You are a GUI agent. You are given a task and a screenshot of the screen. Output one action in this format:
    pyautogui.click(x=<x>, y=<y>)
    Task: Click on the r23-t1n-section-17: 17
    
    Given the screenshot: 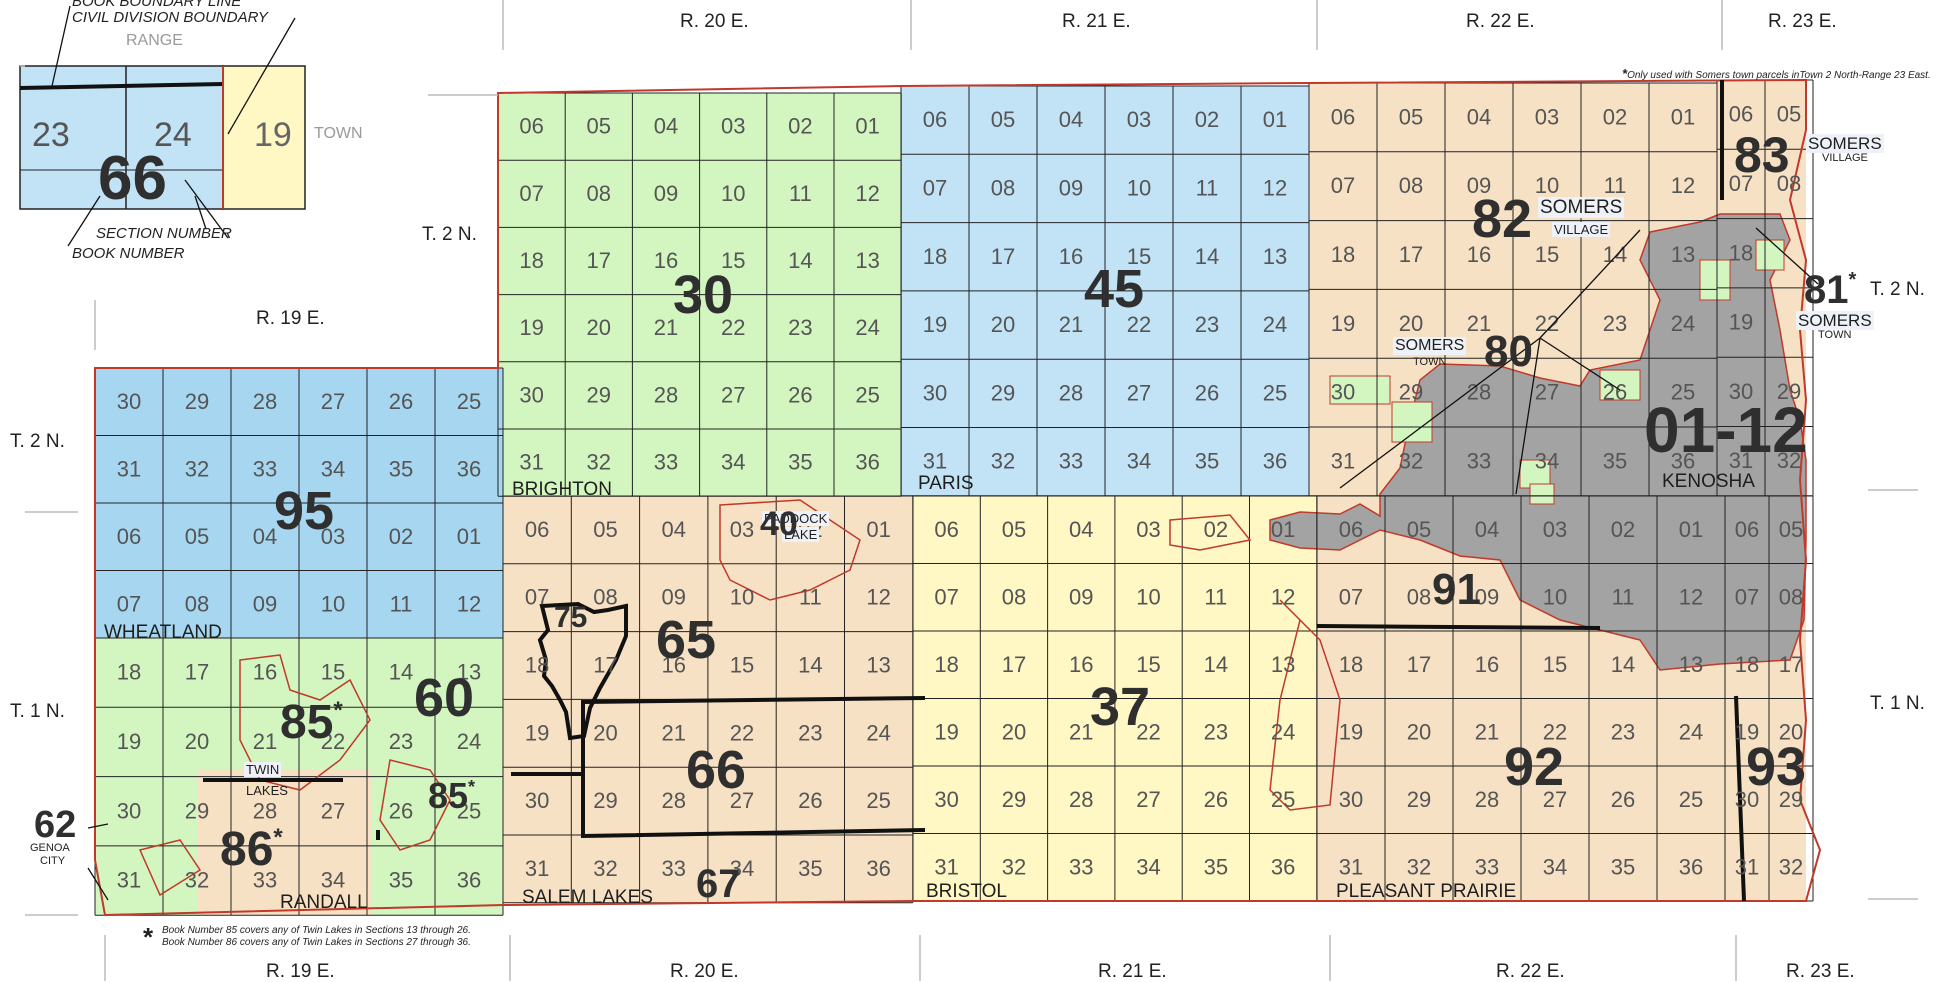 What is the action you would take?
    pyautogui.click(x=1791, y=664)
    